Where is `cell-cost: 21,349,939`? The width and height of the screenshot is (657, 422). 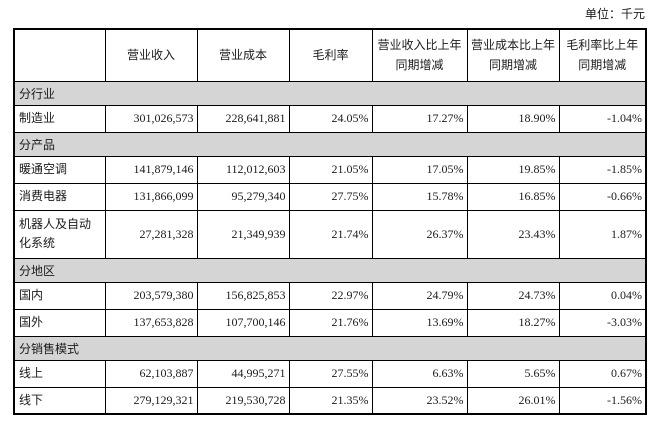 cell-cost: 21,349,939 is located at coordinates (243, 234).